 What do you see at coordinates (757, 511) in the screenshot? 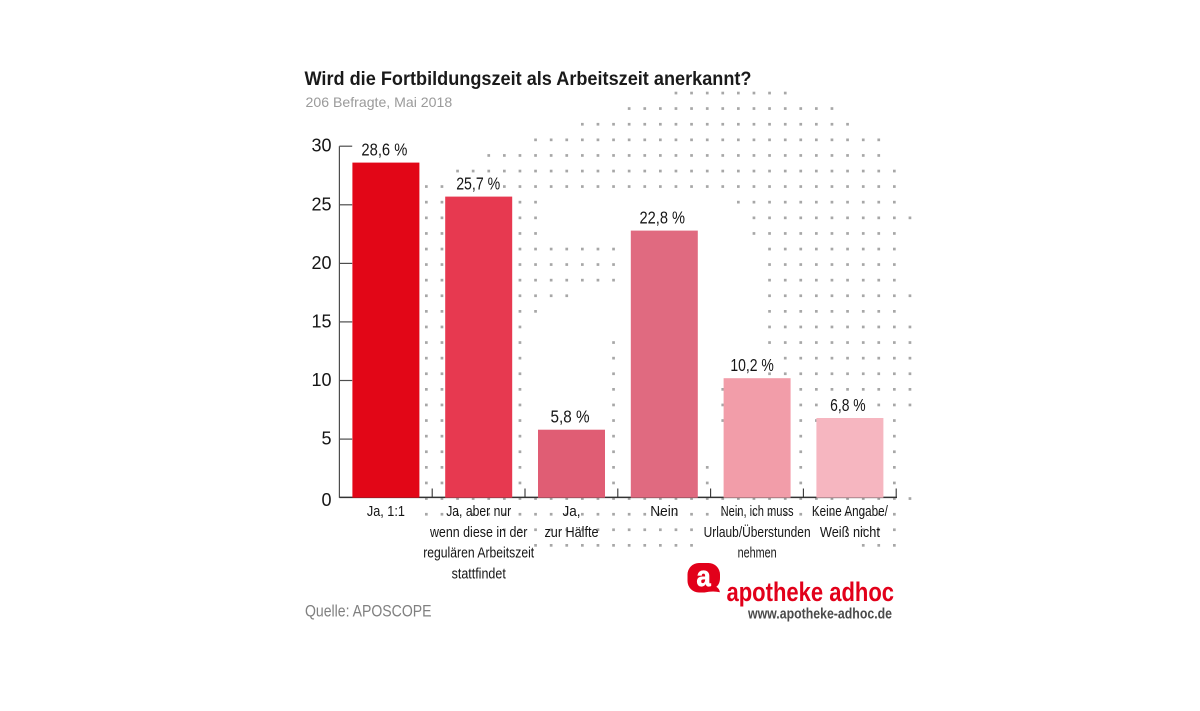
I see `svg-text: Nein, ich muss` at bounding box center [757, 511].